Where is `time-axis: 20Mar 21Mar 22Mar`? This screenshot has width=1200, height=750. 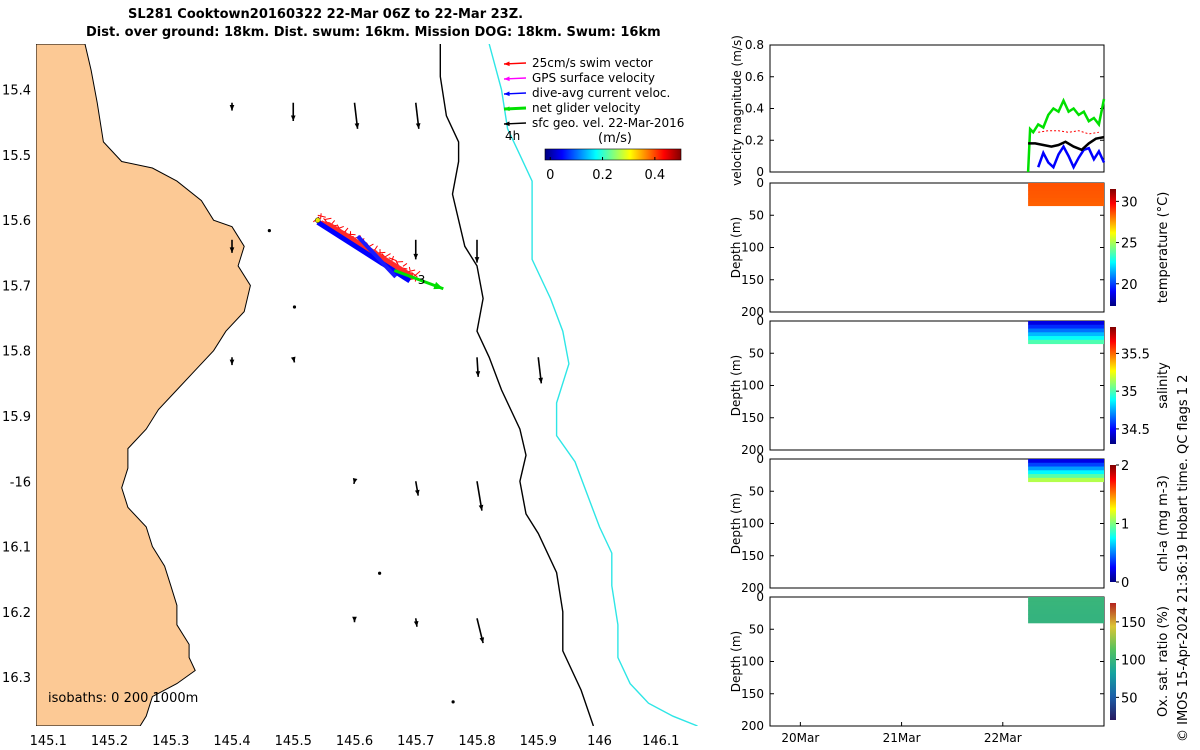 time-axis: 20Mar 21Mar 22Mar is located at coordinates (901, 733).